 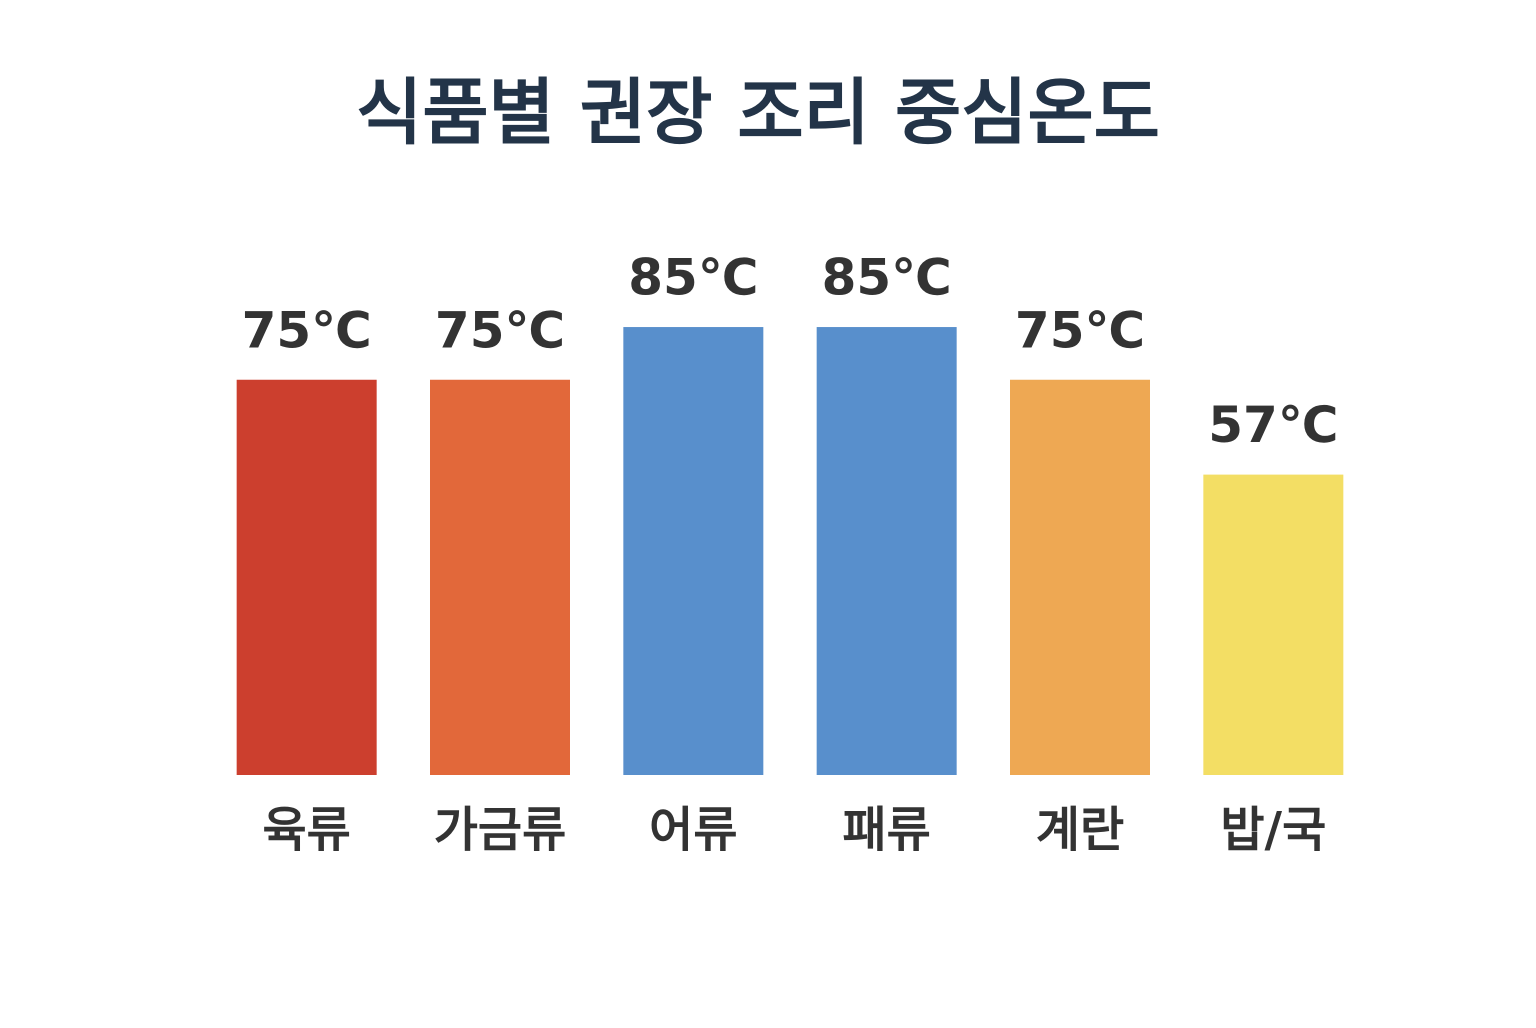 I want to click on category-label: 계란, so click(x=1080, y=830).